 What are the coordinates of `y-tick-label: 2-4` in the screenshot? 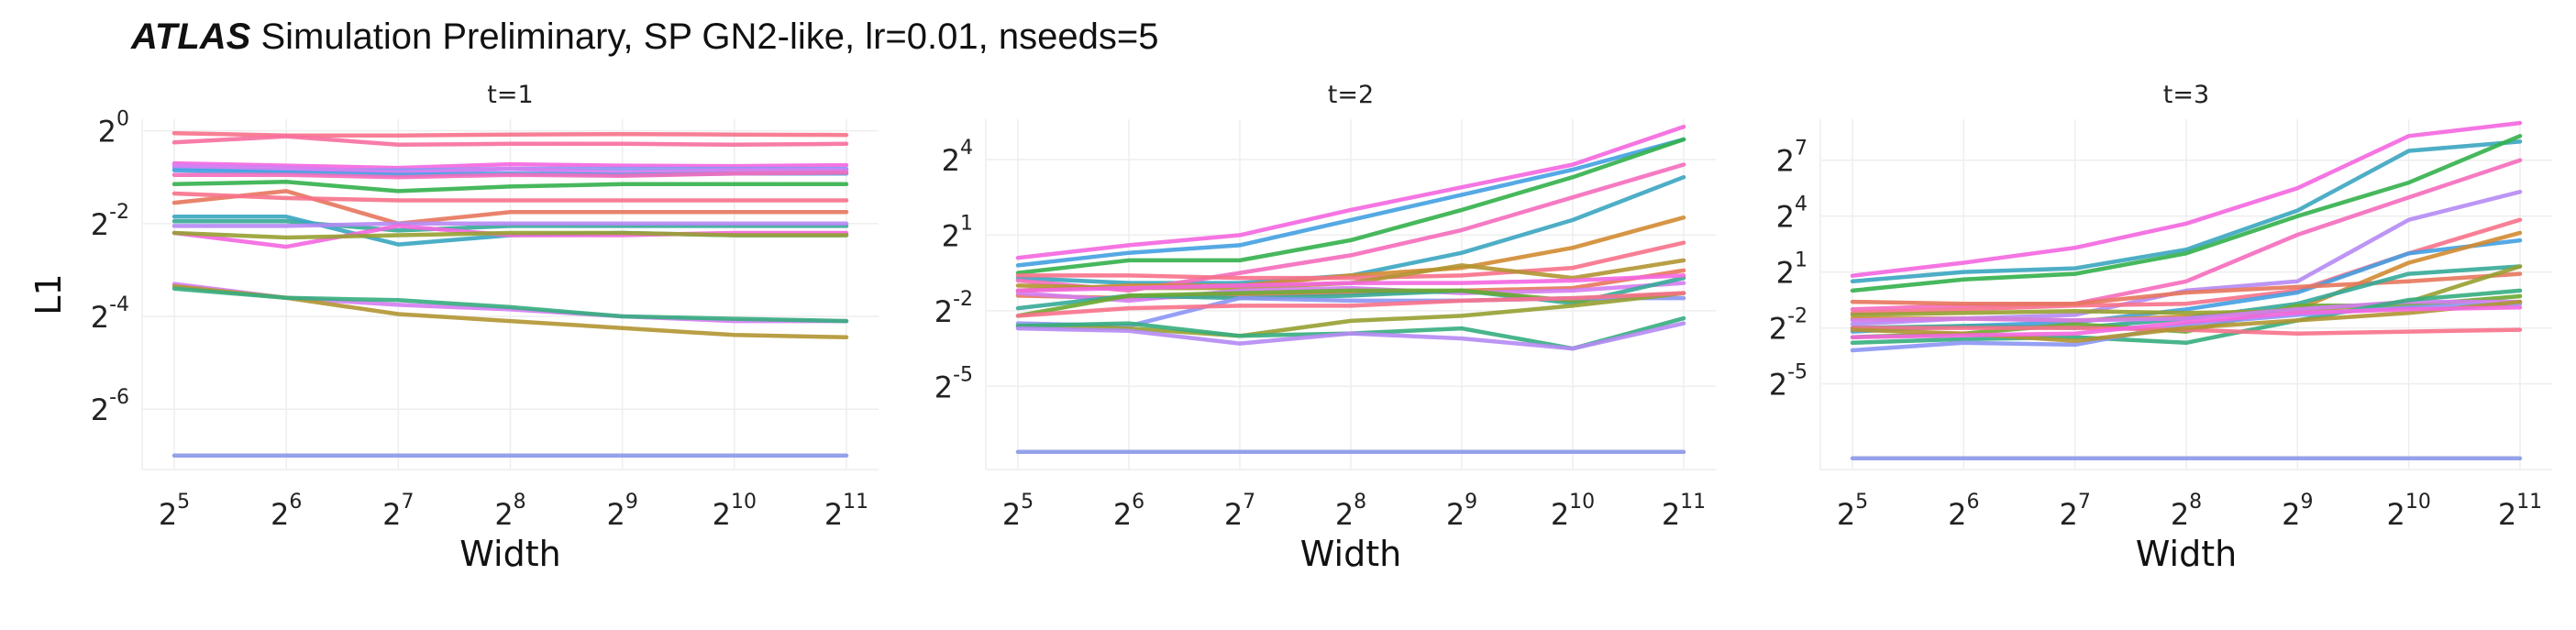 It's located at (110, 314).